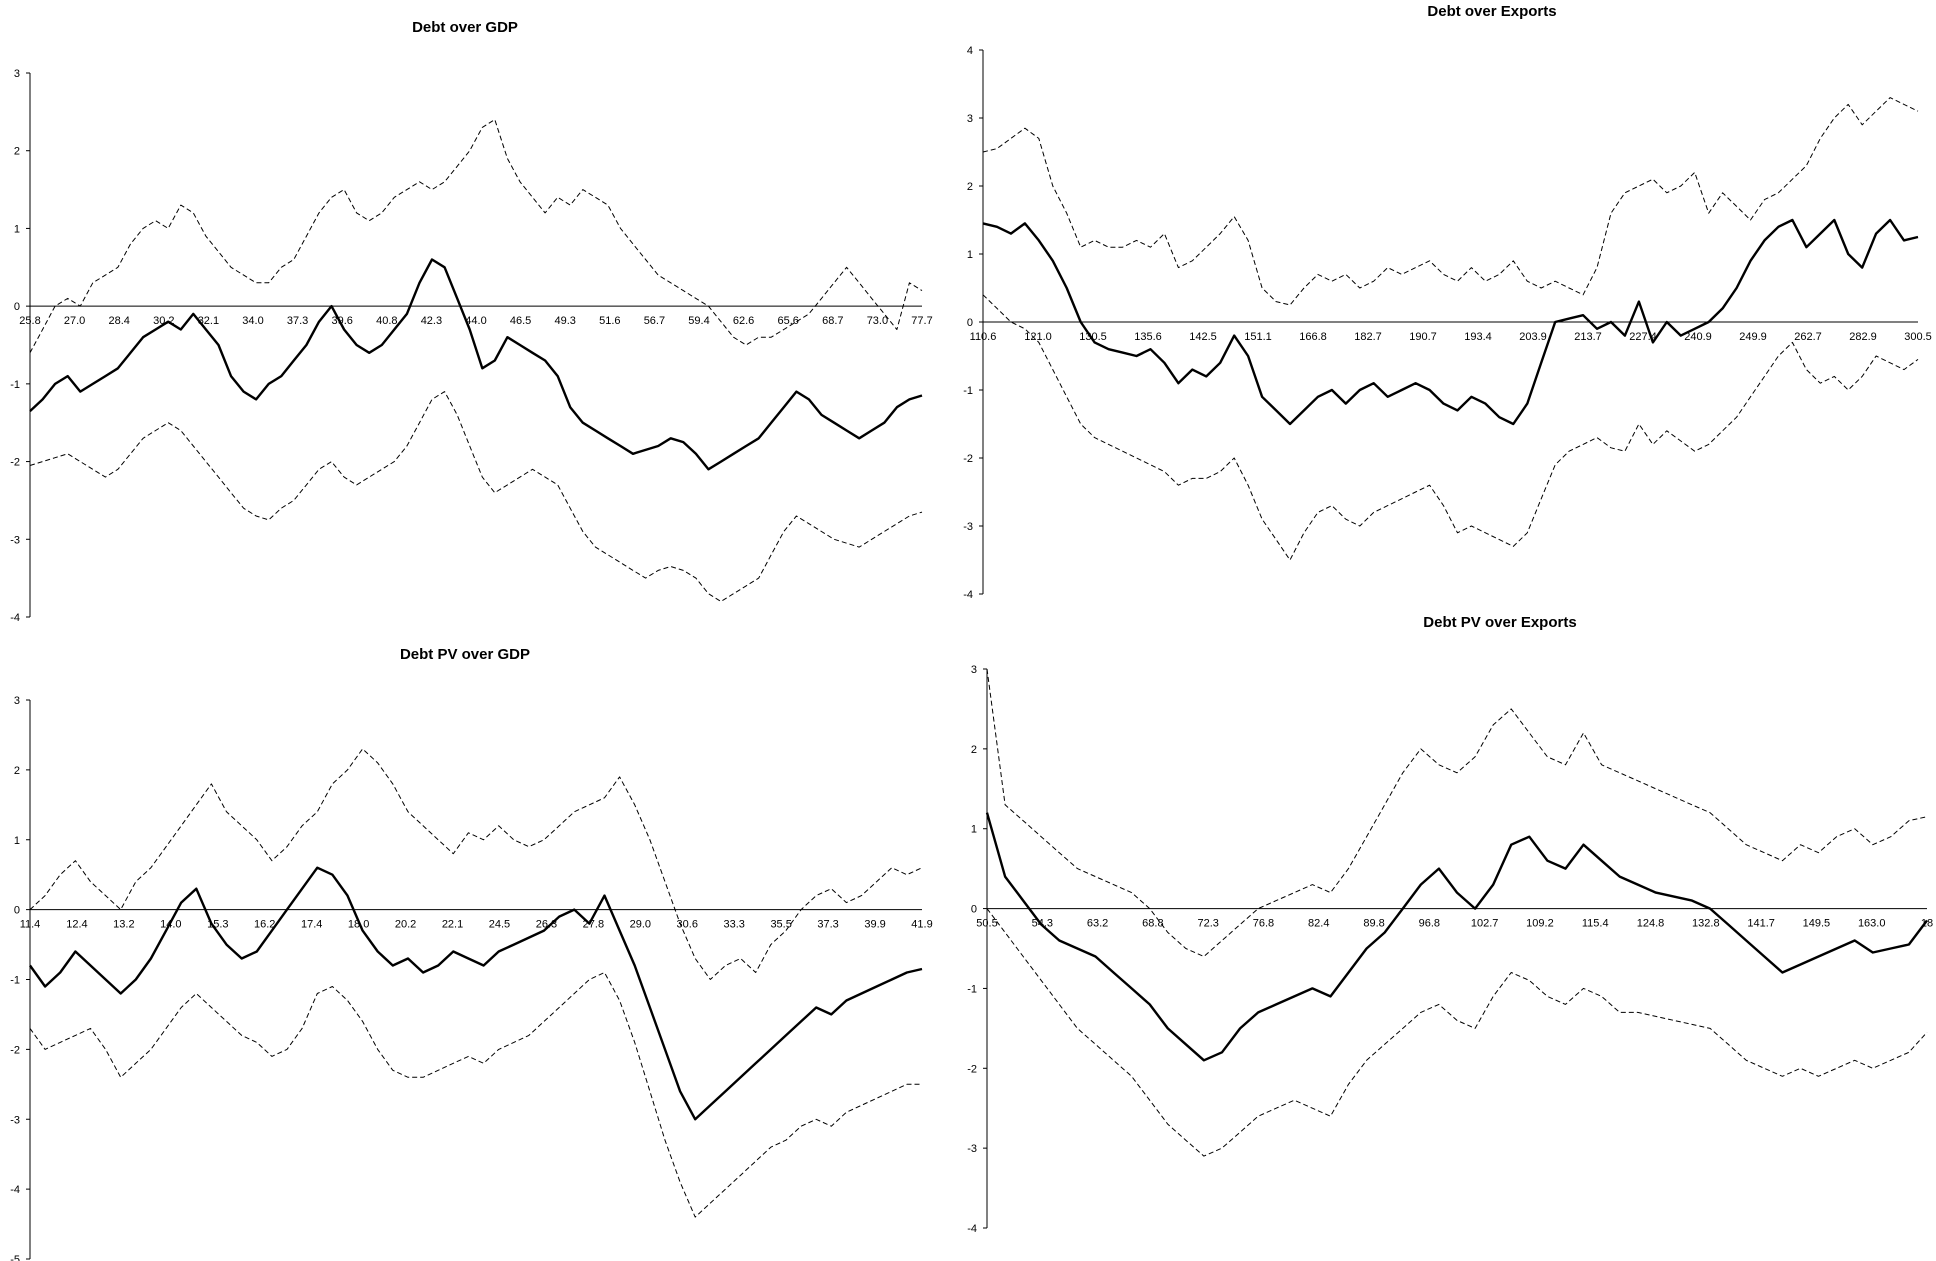 The height and width of the screenshot is (1261, 1936). What do you see at coordinates (832, 321) in the screenshot?
I see `x-tick-label: 68.7` at bounding box center [832, 321].